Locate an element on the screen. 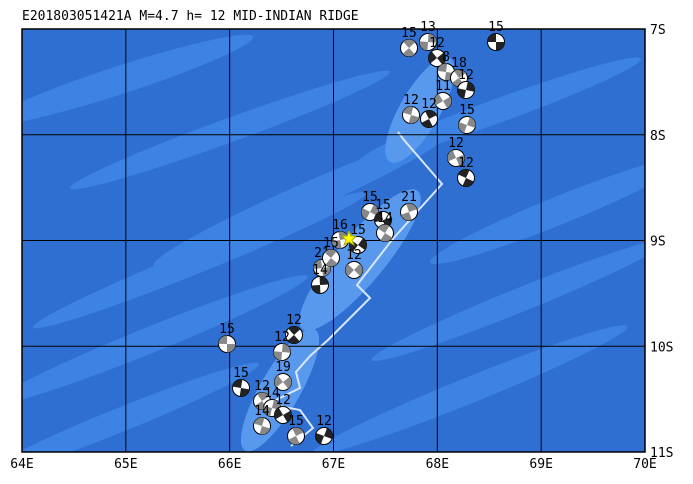  beachball: 11 is located at coordinates (443, 94).